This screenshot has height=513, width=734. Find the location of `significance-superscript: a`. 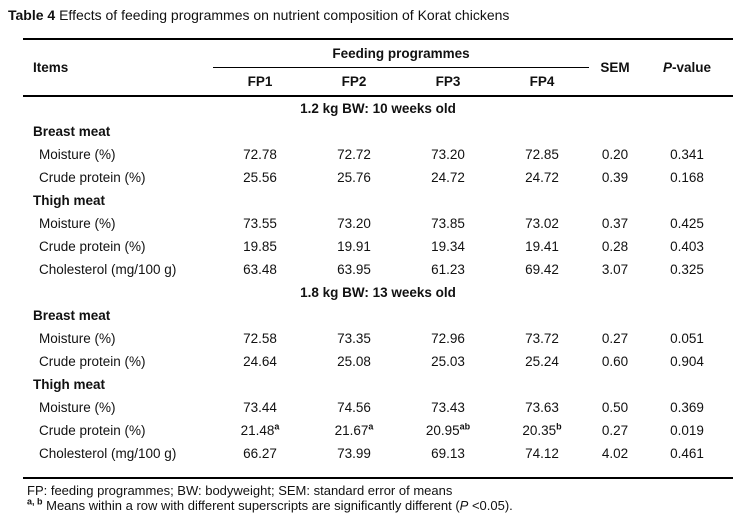

significance-superscript: a is located at coordinates (371, 426).